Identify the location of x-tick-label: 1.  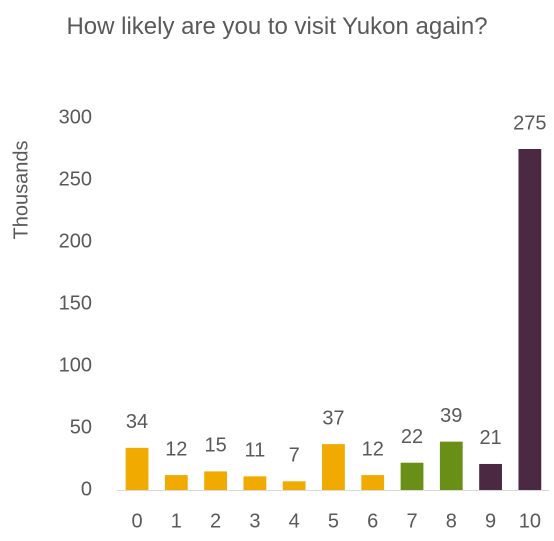
(176, 521).